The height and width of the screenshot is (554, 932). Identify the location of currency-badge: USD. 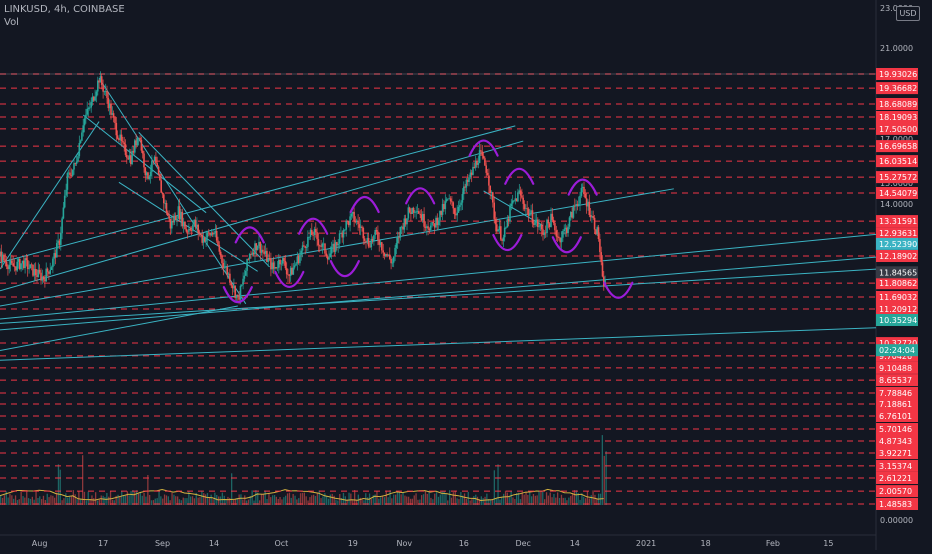
(908, 13).